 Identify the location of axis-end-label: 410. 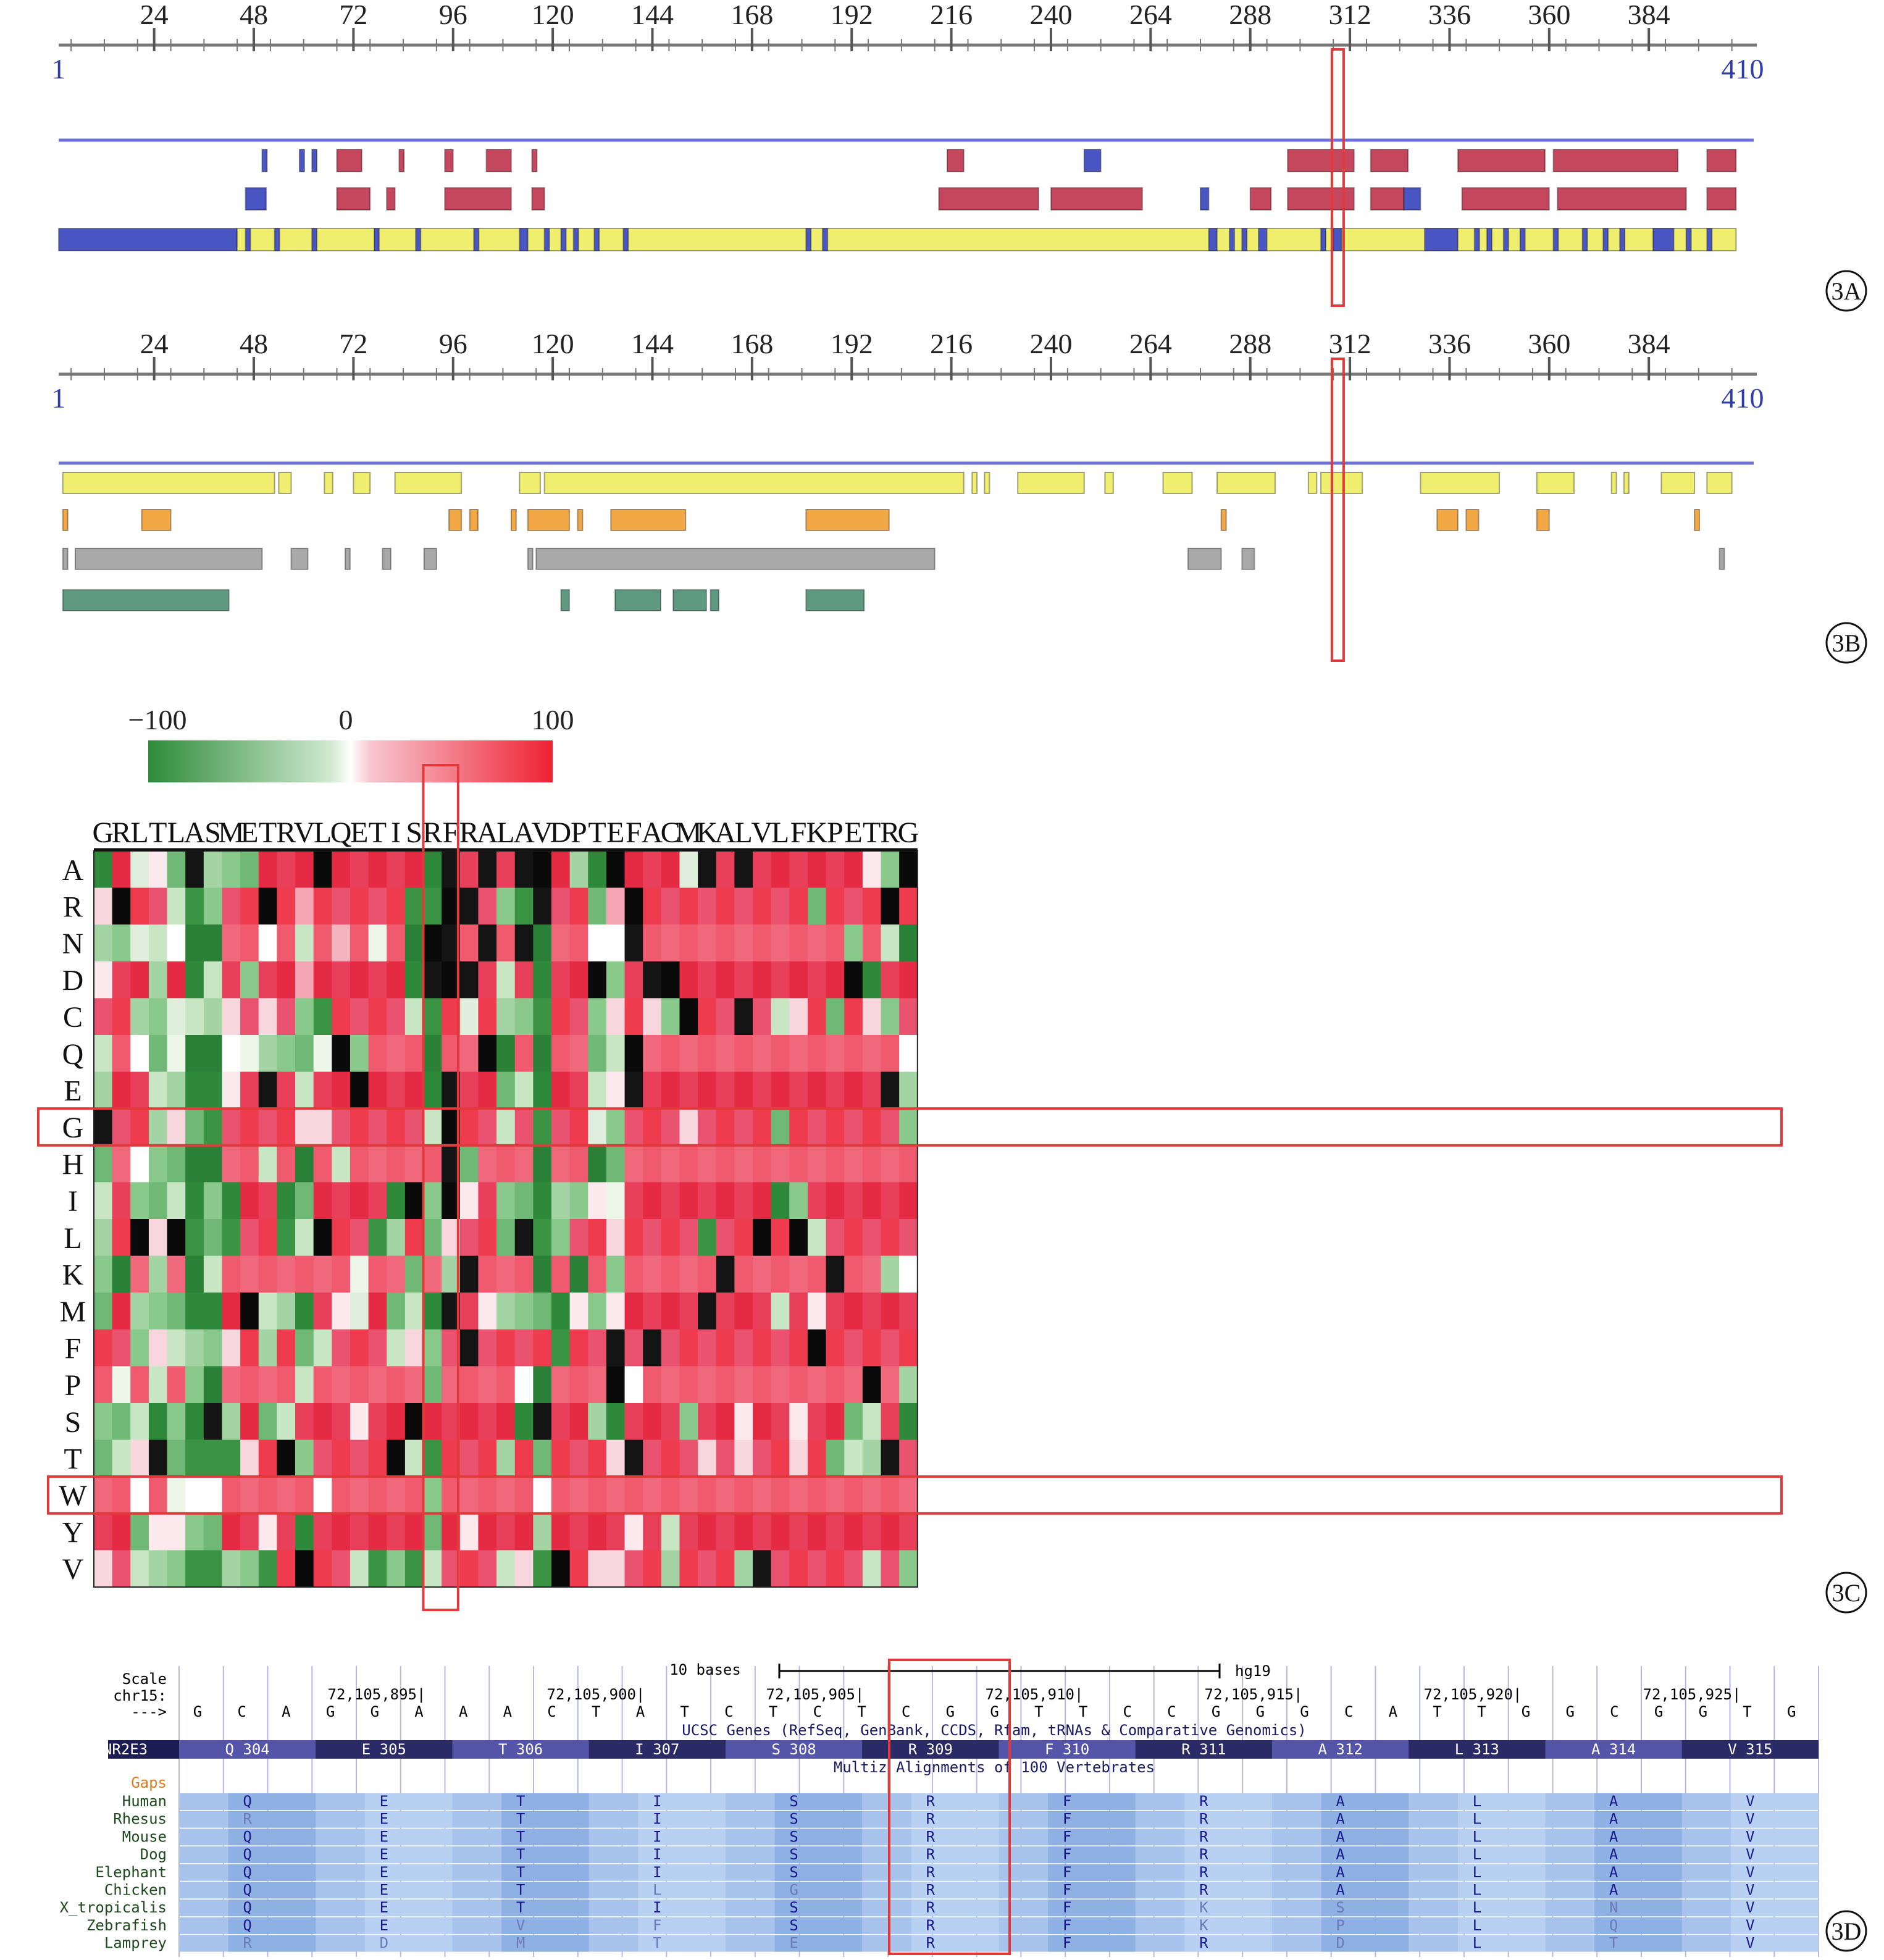
(1743, 69).